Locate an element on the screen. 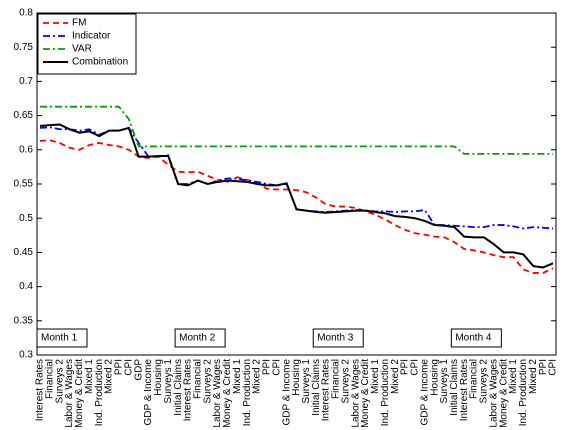 The image size is (564, 430). legend-box is located at coordinates (87, 44).